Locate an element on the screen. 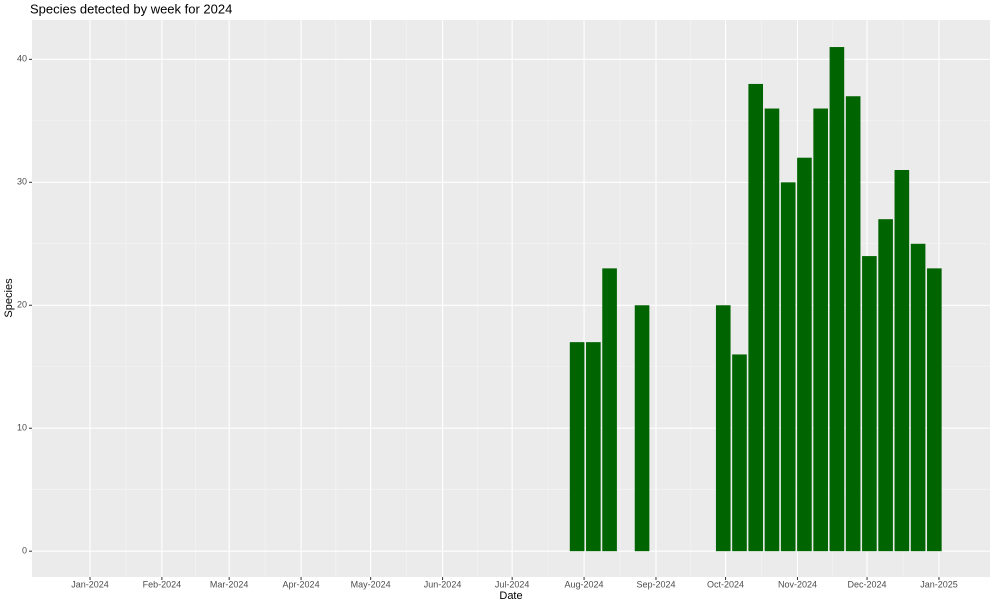 Image resolution: width=1000 pixels, height=606 pixels. y-tick-label: 10 is located at coordinates (22, 428).